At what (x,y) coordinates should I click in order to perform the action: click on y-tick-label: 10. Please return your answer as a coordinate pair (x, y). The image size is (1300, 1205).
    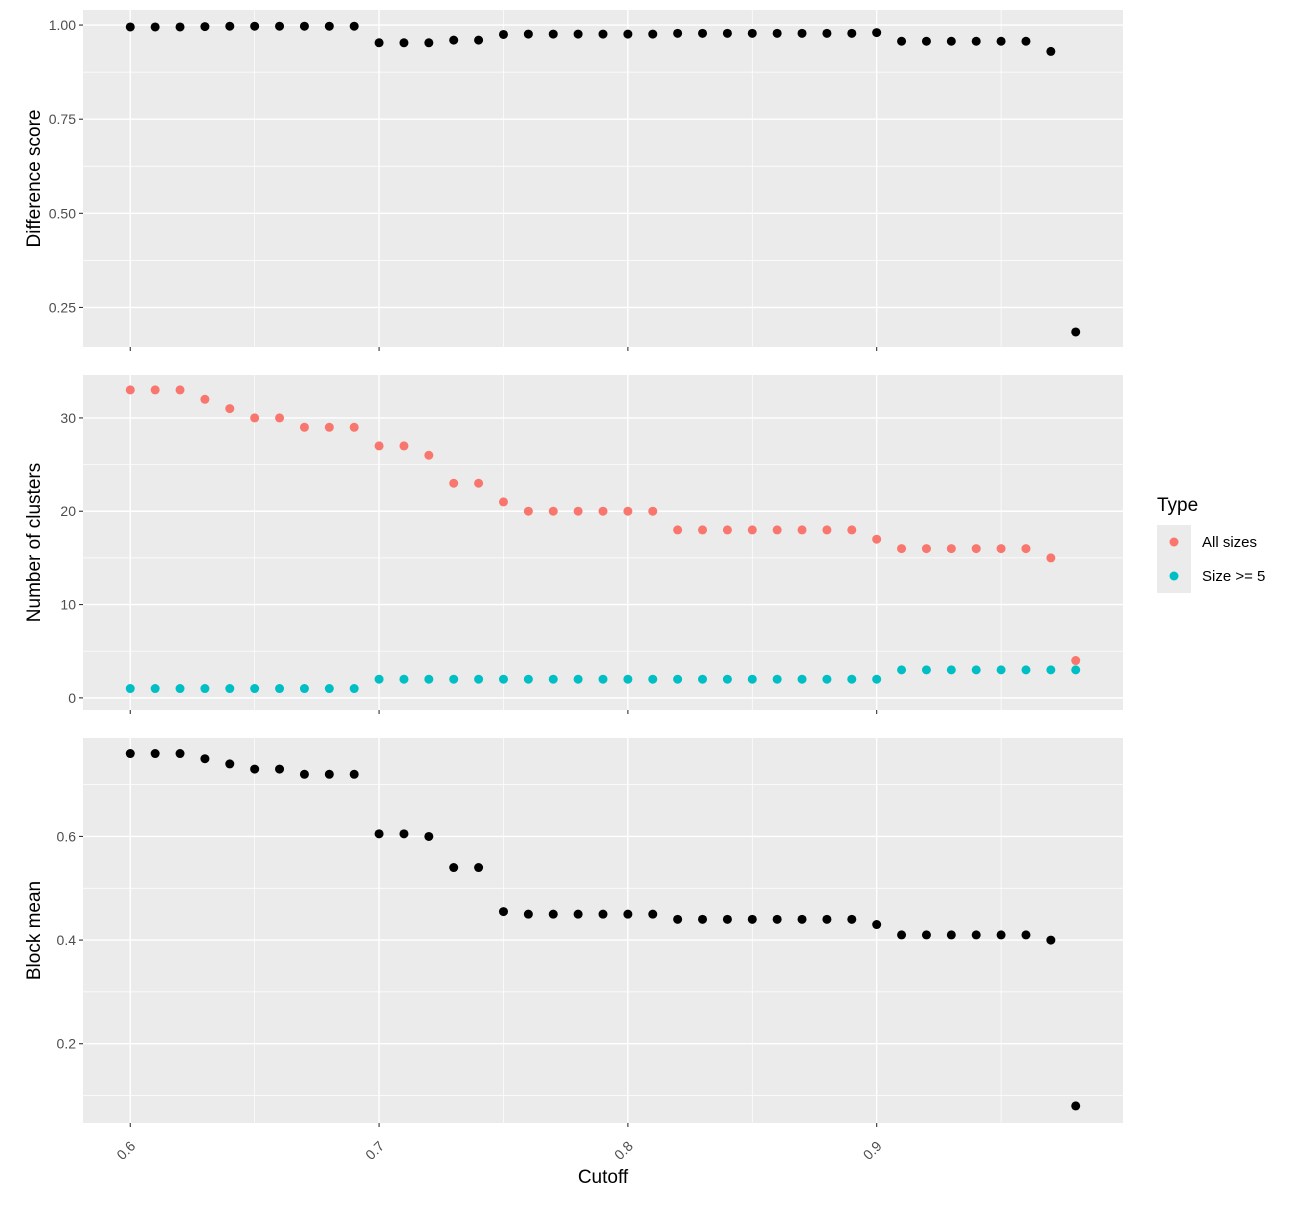
    Looking at the image, I should click on (68, 605).